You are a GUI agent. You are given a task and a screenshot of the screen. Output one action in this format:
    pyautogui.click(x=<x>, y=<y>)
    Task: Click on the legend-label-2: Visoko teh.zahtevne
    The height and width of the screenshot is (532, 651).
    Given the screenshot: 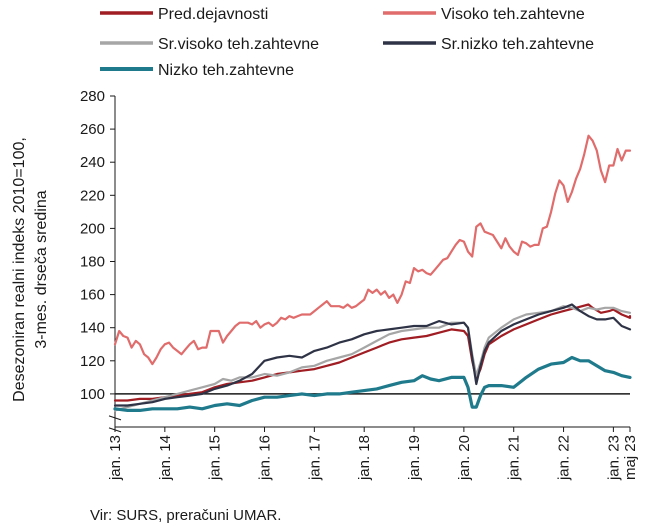 What is the action you would take?
    pyautogui.click(x=513, y=14)
    